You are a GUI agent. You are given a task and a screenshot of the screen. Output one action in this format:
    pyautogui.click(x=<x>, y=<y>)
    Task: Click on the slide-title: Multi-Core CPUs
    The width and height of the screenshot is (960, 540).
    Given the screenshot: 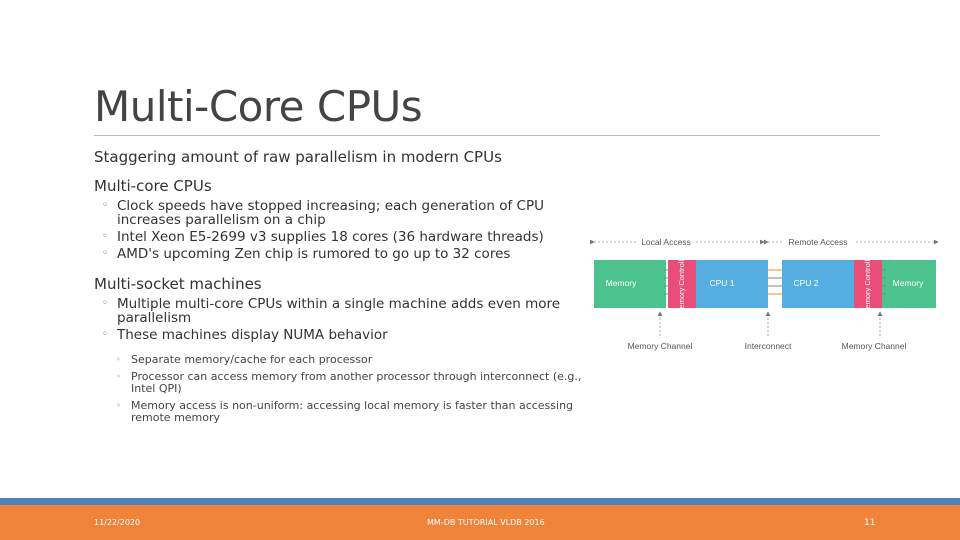 What is the action you would take?
    pyautogui.click(x=258, y=106)
    